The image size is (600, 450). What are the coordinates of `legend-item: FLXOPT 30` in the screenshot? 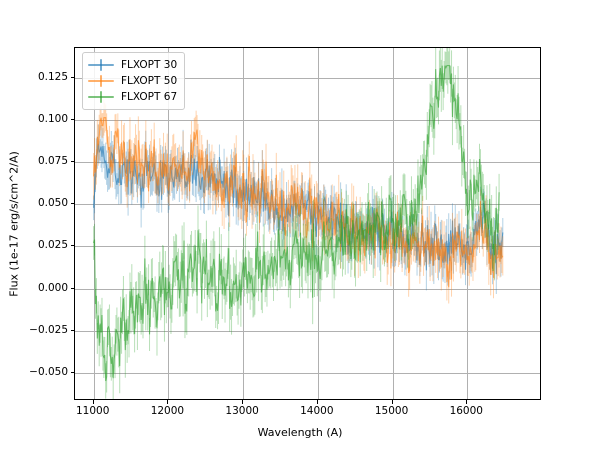 It's located at (132, 65).